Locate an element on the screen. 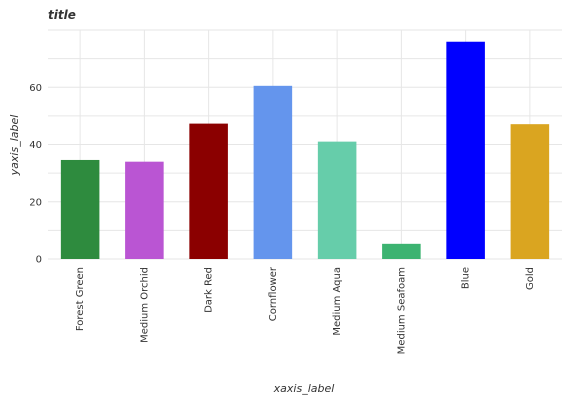  x-tick-label: Dark Red is located at coordinates (209, 290).